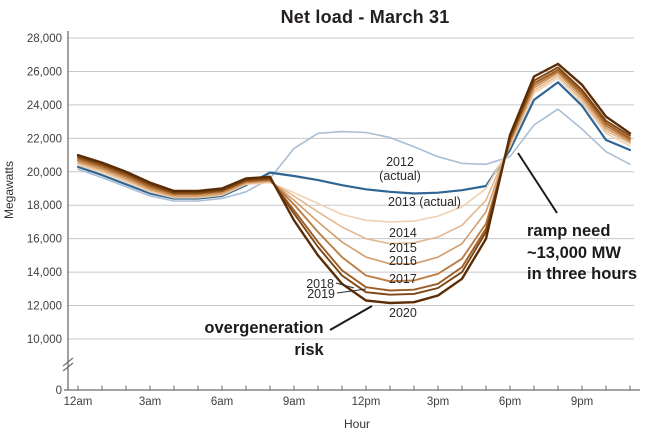  Describe the element at coordinates (403, 279) in the screenshot. I see `series-label-2017: 2017` at that location.